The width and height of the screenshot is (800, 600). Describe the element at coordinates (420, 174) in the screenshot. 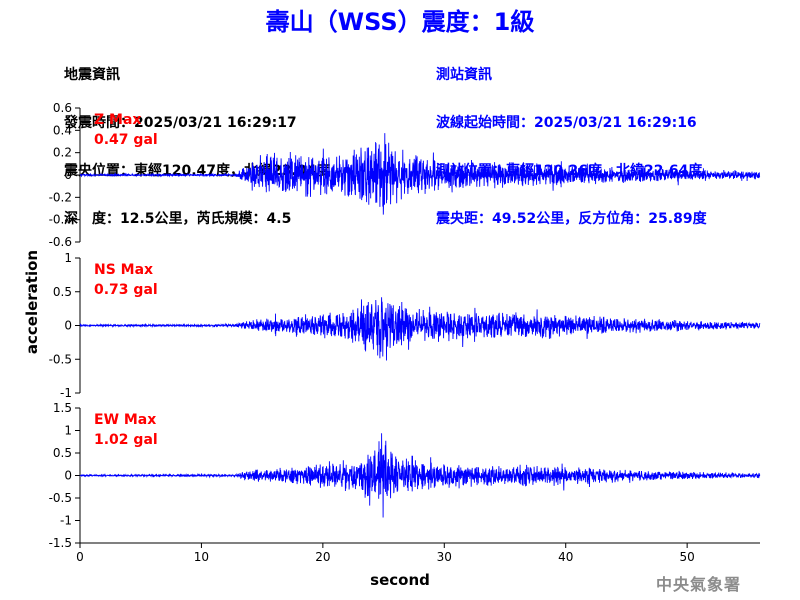

I see `waveform-z` at that location.